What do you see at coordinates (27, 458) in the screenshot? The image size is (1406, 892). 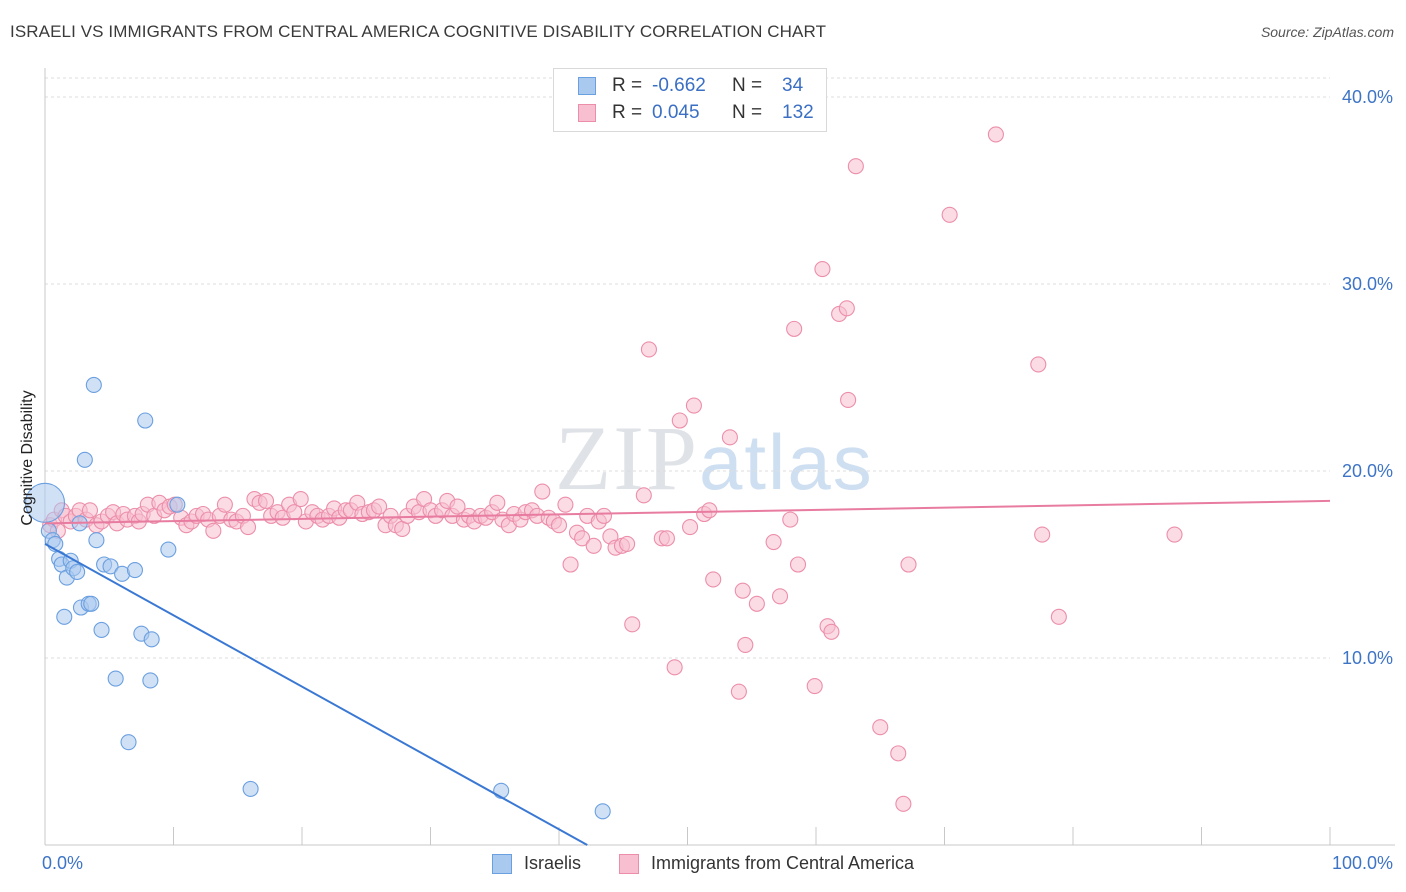 I see `y-axis-label: Cognitive Disability` at bounding box center [27, 458].